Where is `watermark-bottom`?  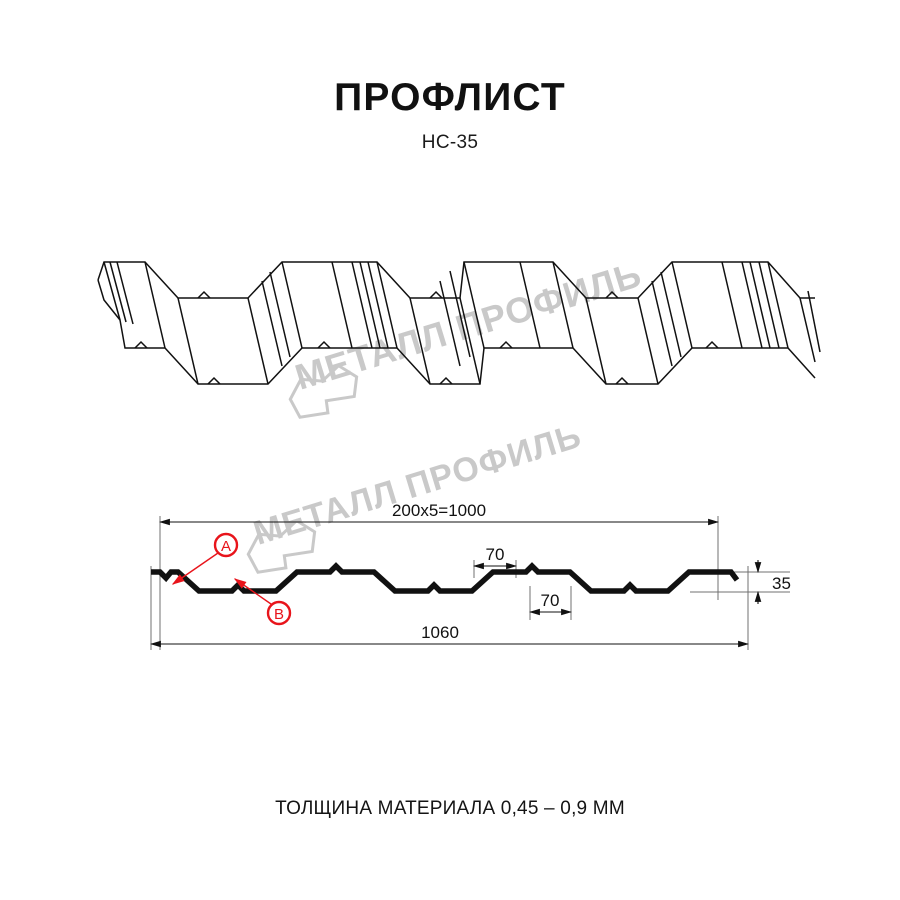 watermark-bottom is located at coordinates (281, 546).